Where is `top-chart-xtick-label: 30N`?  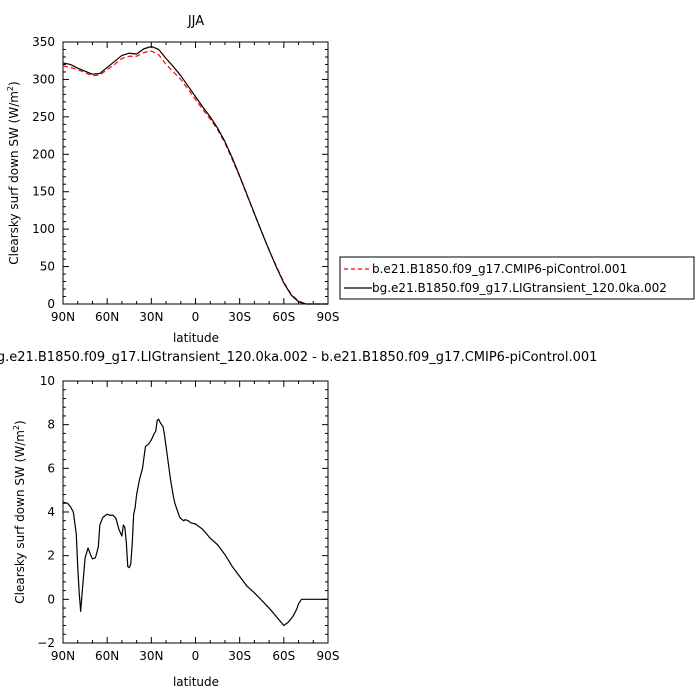
top-chart-xtick-label: 30N is located at coordinates (151, 317).